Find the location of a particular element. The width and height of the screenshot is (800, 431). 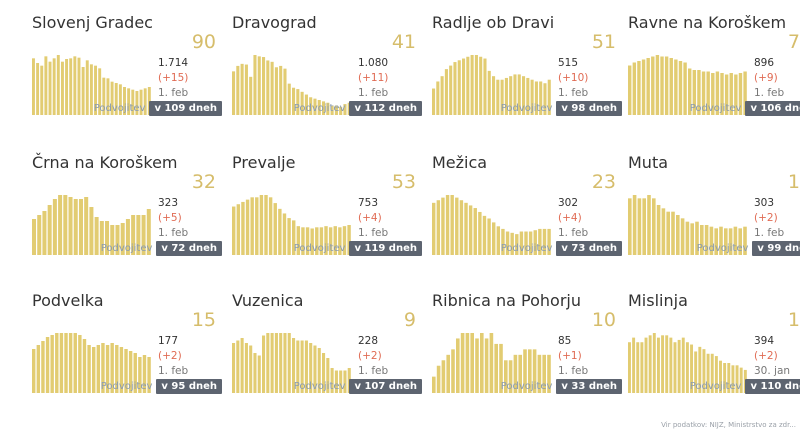

doubling-row: Podvojitev v 33 dneh is located at coordinates (561, 386).